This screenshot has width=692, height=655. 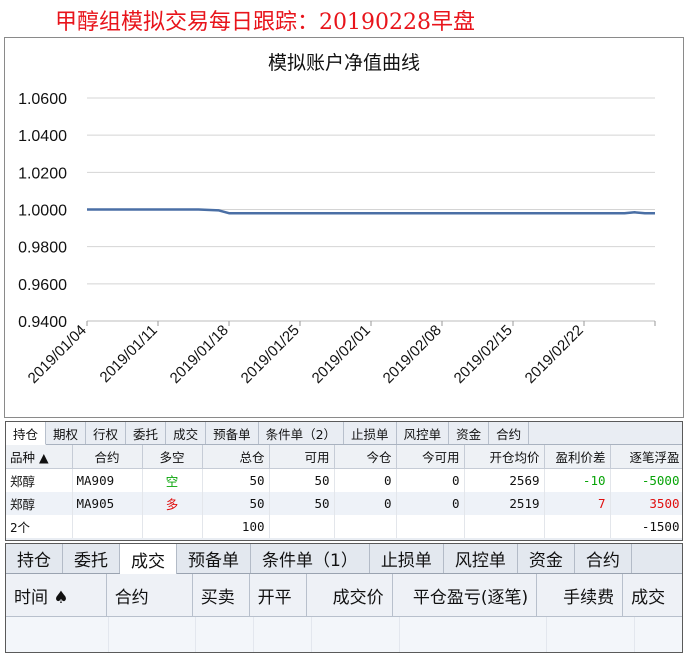 I want to click on col-header-float-pl: 逐笔浮盈, so click(x=646, y=457).